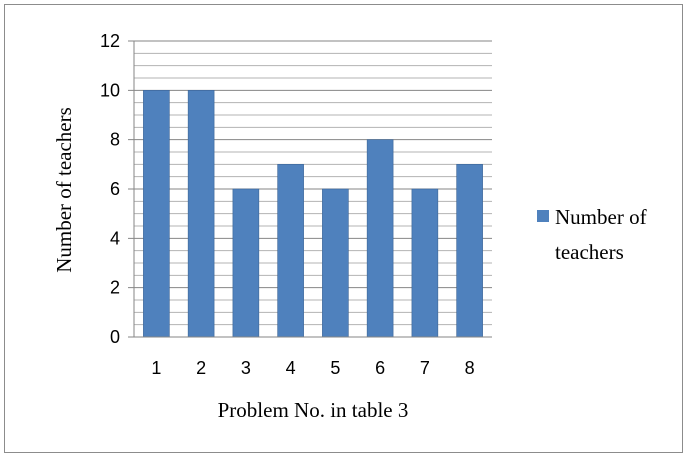  What do you see at coordinates (115, 189) in the screenshot?
I see `y-tick-label: 6` at bounding box center [115, 189].